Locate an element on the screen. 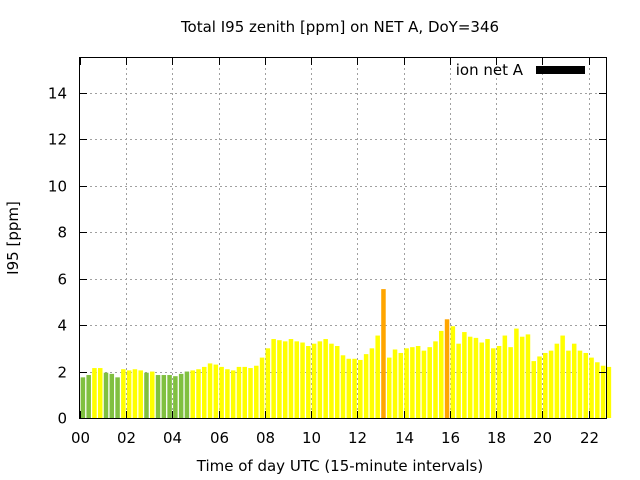  y-axis-label: I95 [ppm] is located at coordinates (13, 238).